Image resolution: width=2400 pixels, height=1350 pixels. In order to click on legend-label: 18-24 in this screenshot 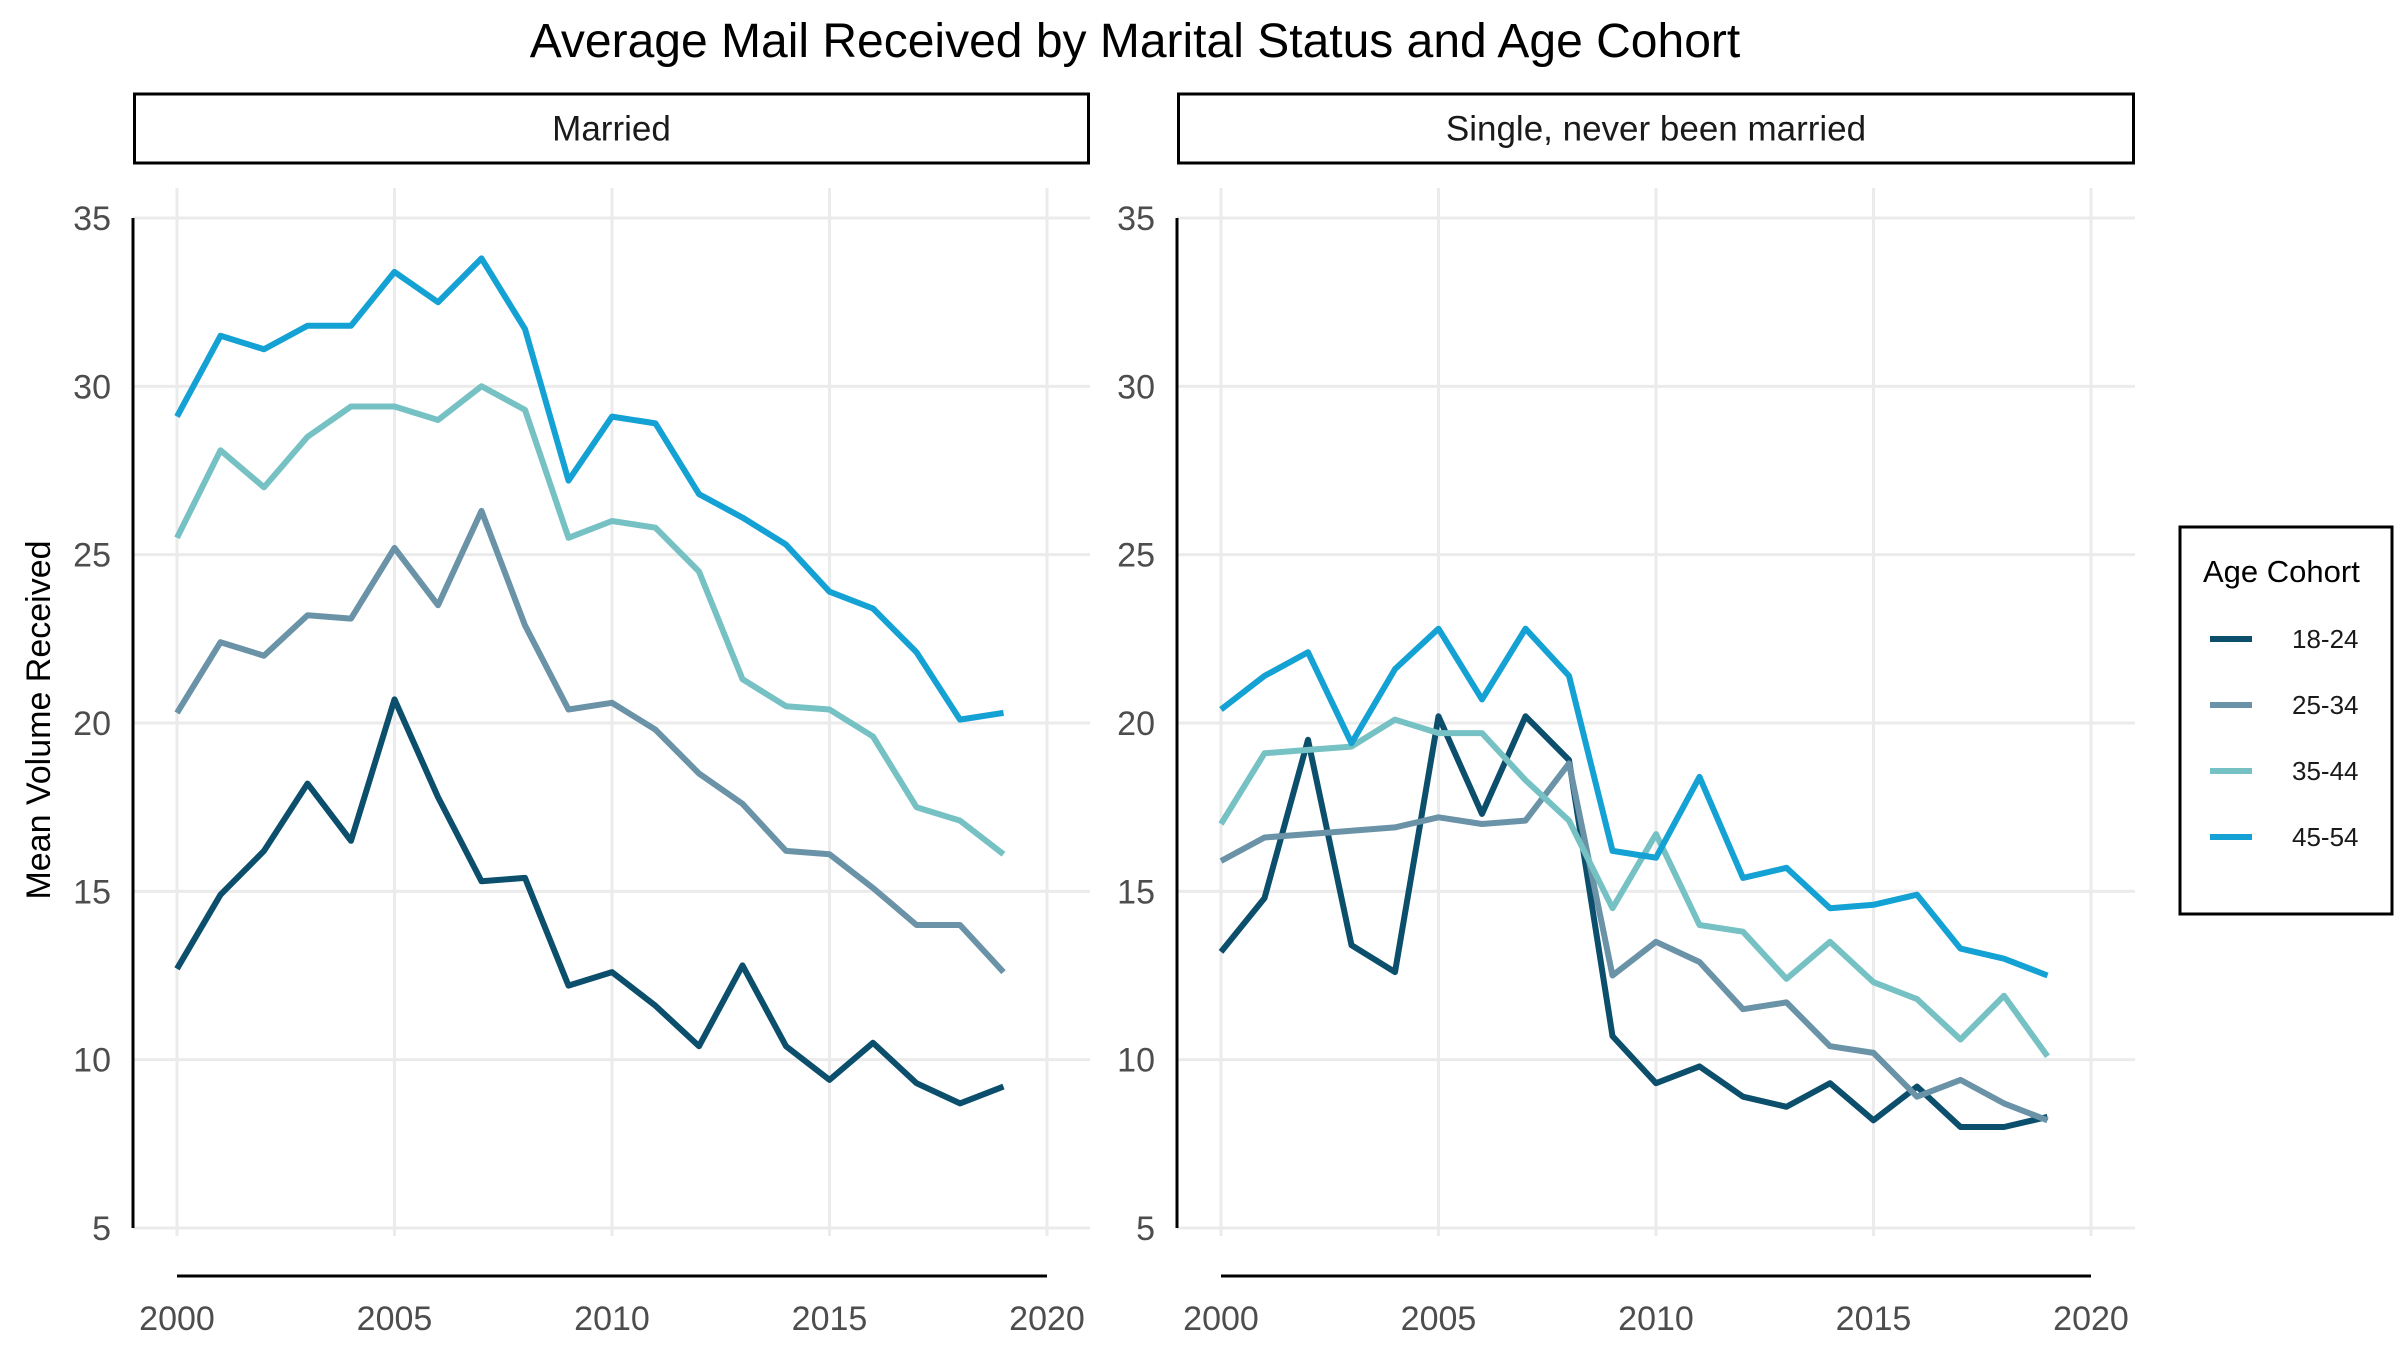, I will do `click(2325, 639)`.